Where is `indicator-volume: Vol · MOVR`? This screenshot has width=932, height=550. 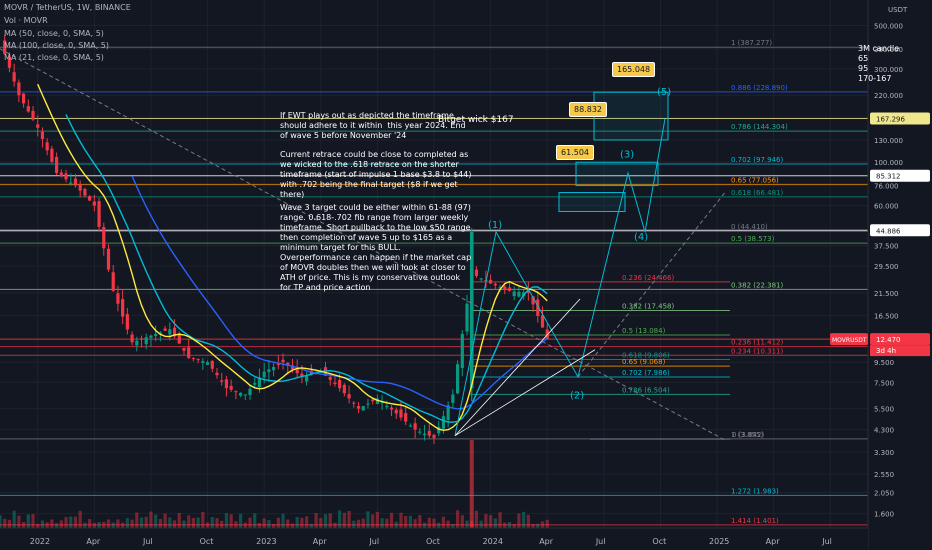
indicator-volume: Vol · MOVR is located at coordinates (26, 20).